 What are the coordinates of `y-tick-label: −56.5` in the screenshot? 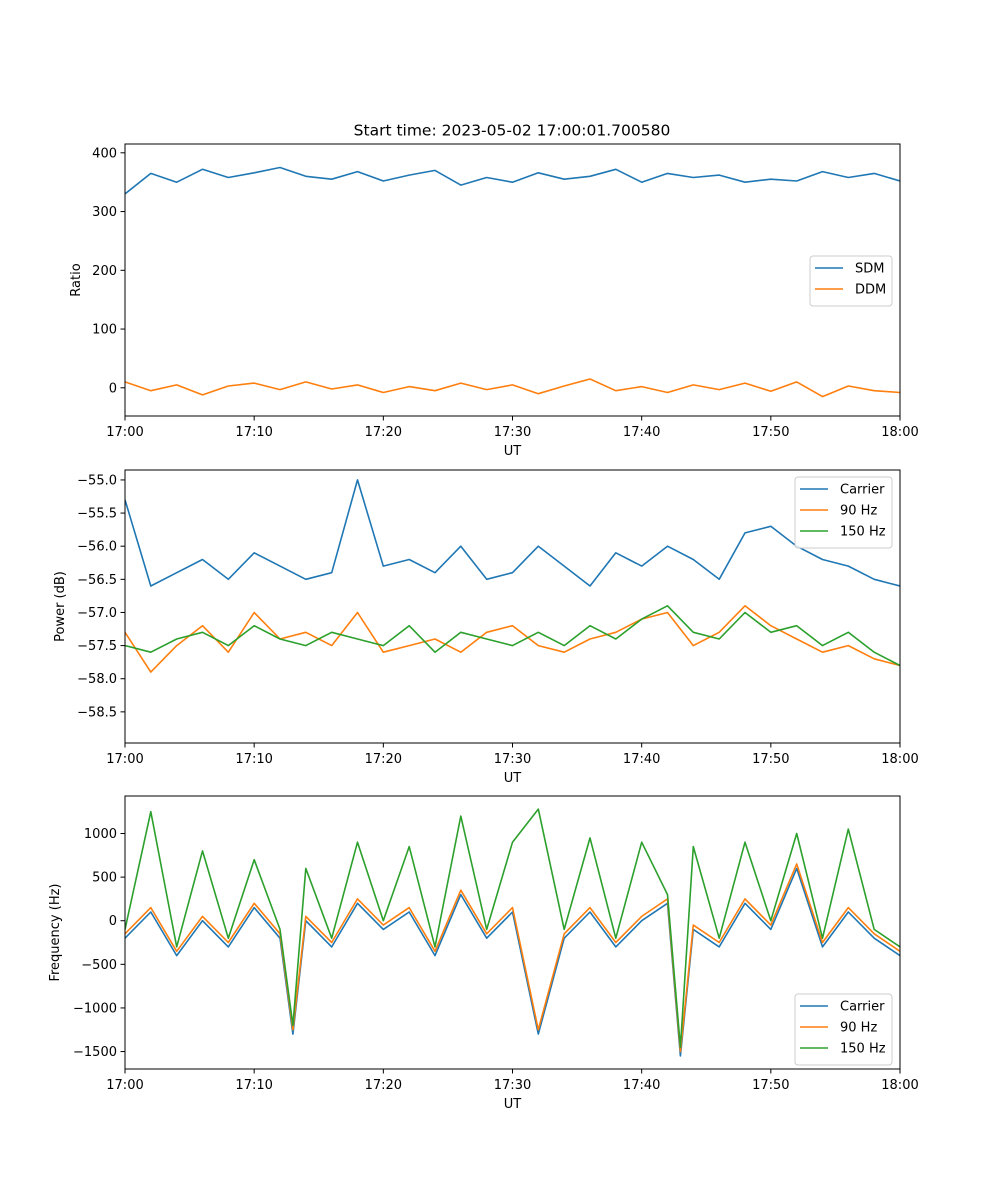 It's located at (97, 580).